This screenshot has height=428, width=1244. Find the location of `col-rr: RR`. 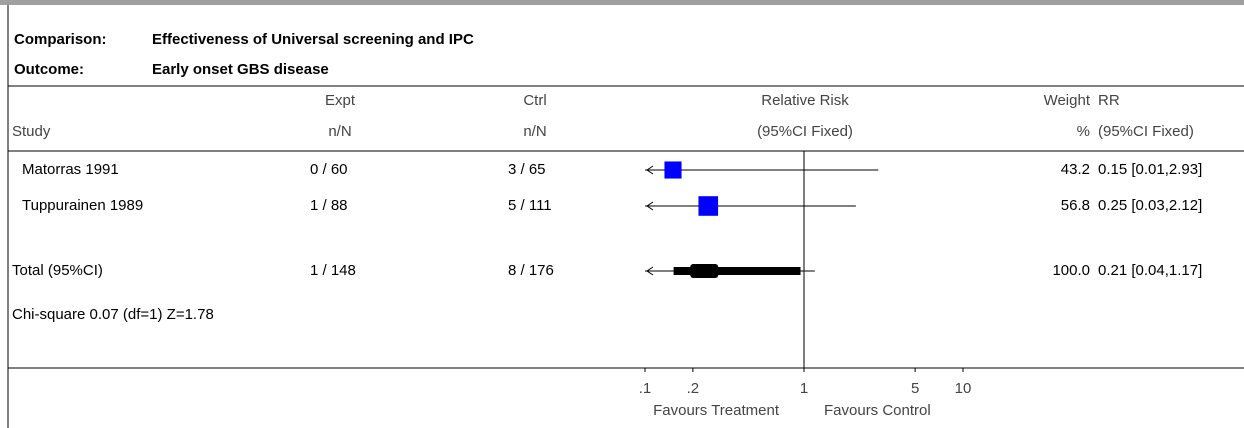

col-rr: RR is located at coordinates (1109, 100).